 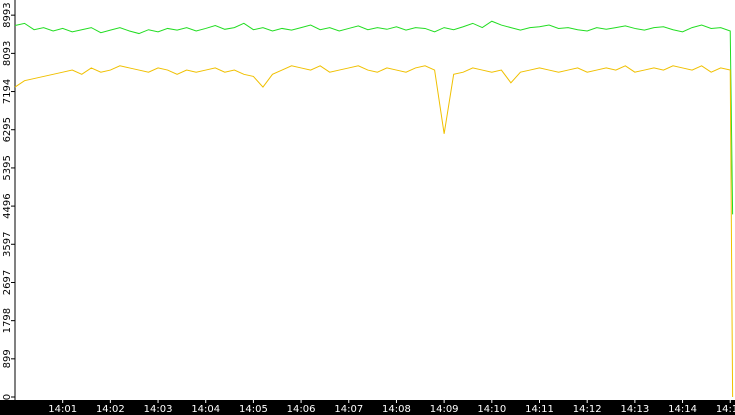 What do you see at coordinates (7, 205) in the screenshot?
I see `y-tick-label: 4496` at bounding box center [7, 205].